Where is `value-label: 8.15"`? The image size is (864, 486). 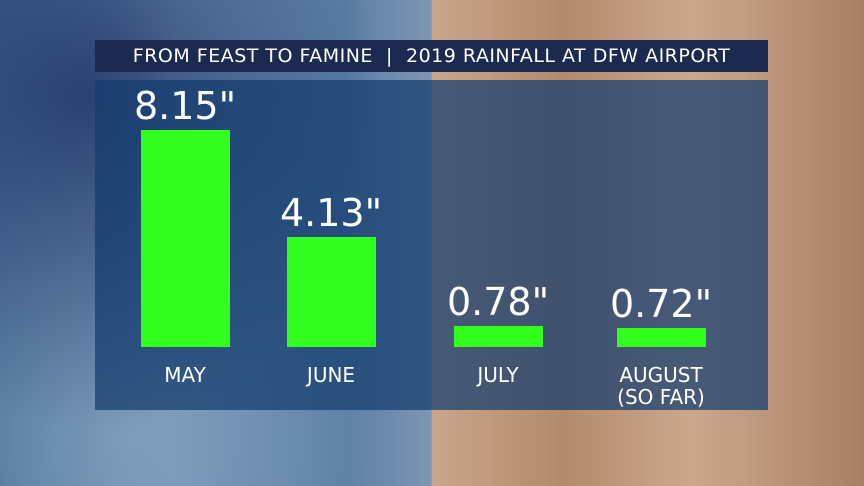 value-label: 8.15" is located at coordinates (185, 106).